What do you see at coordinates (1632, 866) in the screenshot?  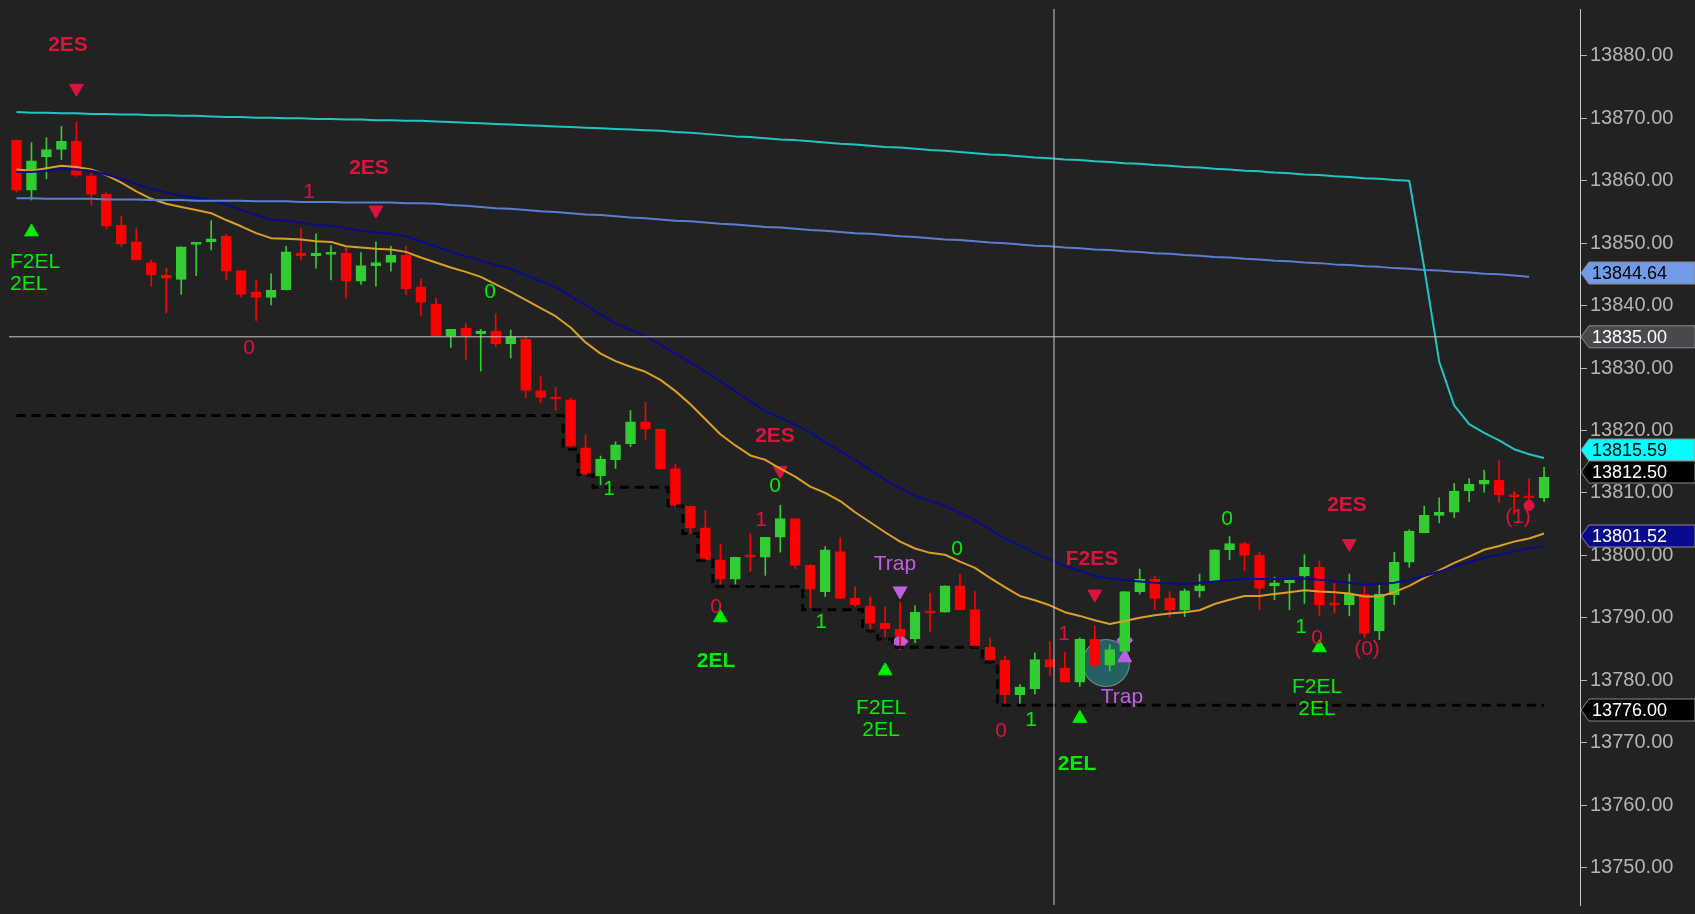 I see `y-tick-label: 13750.00` at bounding box center [1632, 866].